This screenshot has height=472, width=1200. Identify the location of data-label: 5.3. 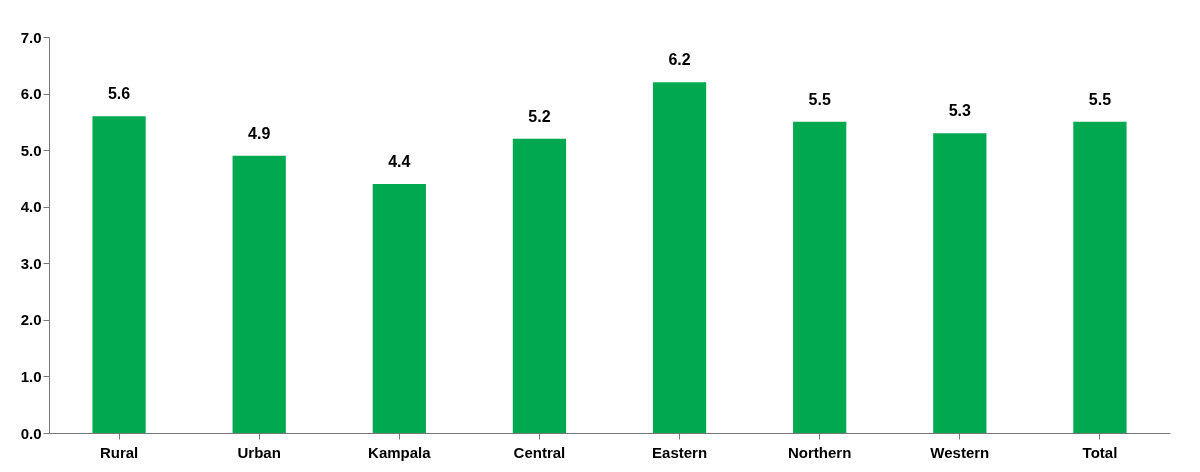
(960, 111).